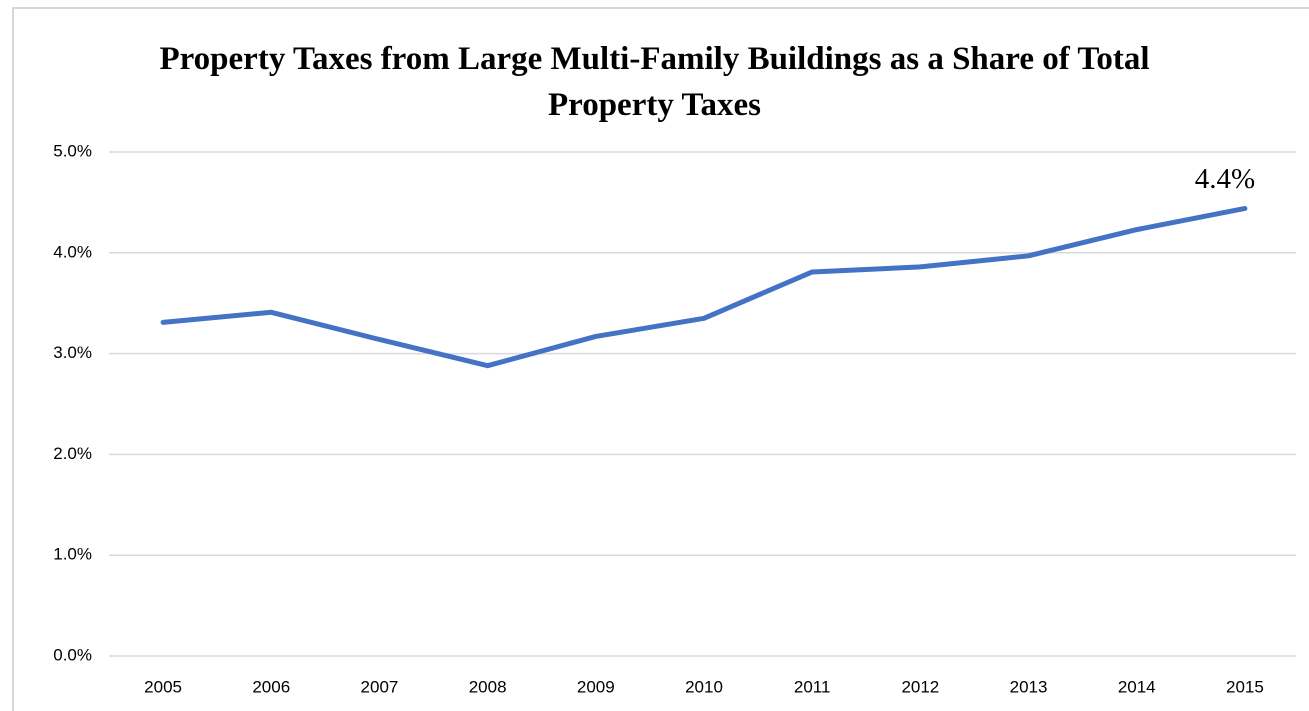  I want to click on y-tick-label: 1.0%, so click(72, 554).